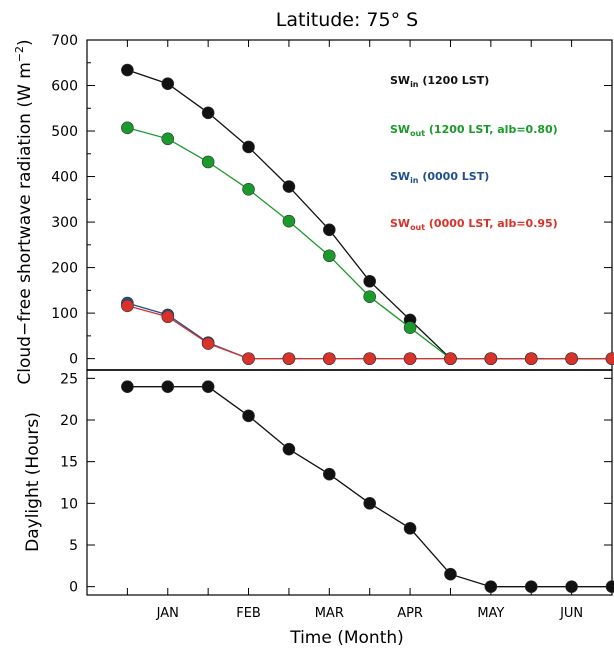 The width and height of the screenshot is (614, 652). What do you see at coordinates (414, 180) in the screenshot?
I see `legend-entry-2-sub: in` at bounding box center [414, 180].